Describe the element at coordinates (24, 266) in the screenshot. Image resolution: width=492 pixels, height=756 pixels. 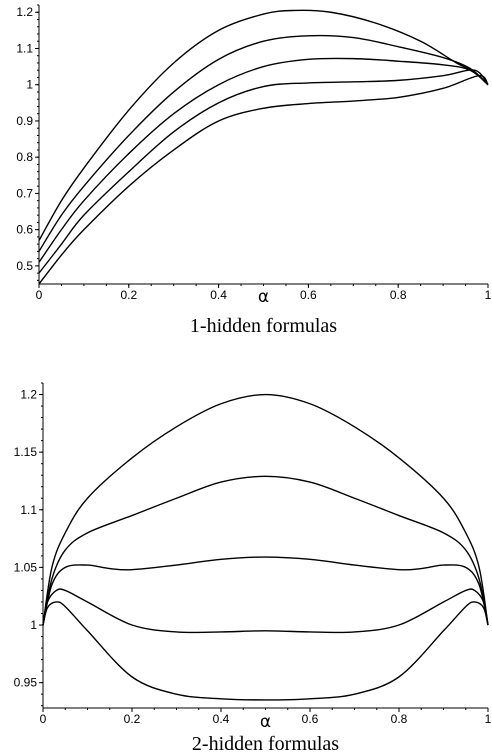
I see `y-tick-label: 0.5` at that location.